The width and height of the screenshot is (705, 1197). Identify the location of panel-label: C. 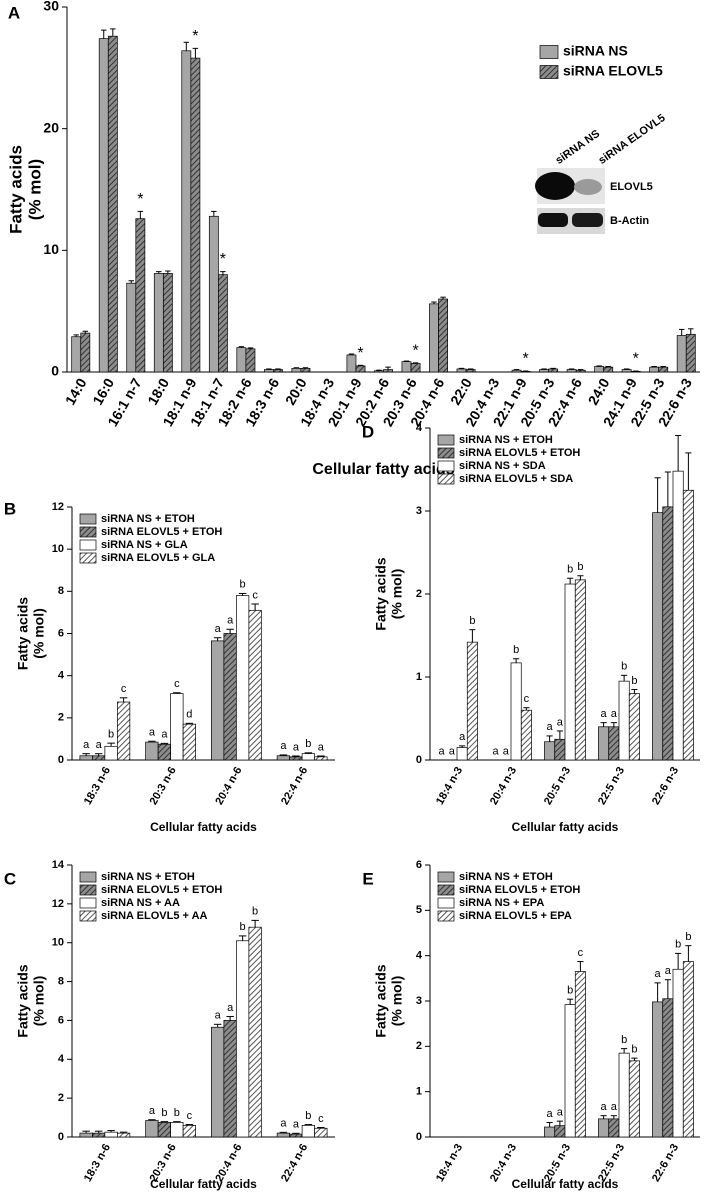
(10, 878).